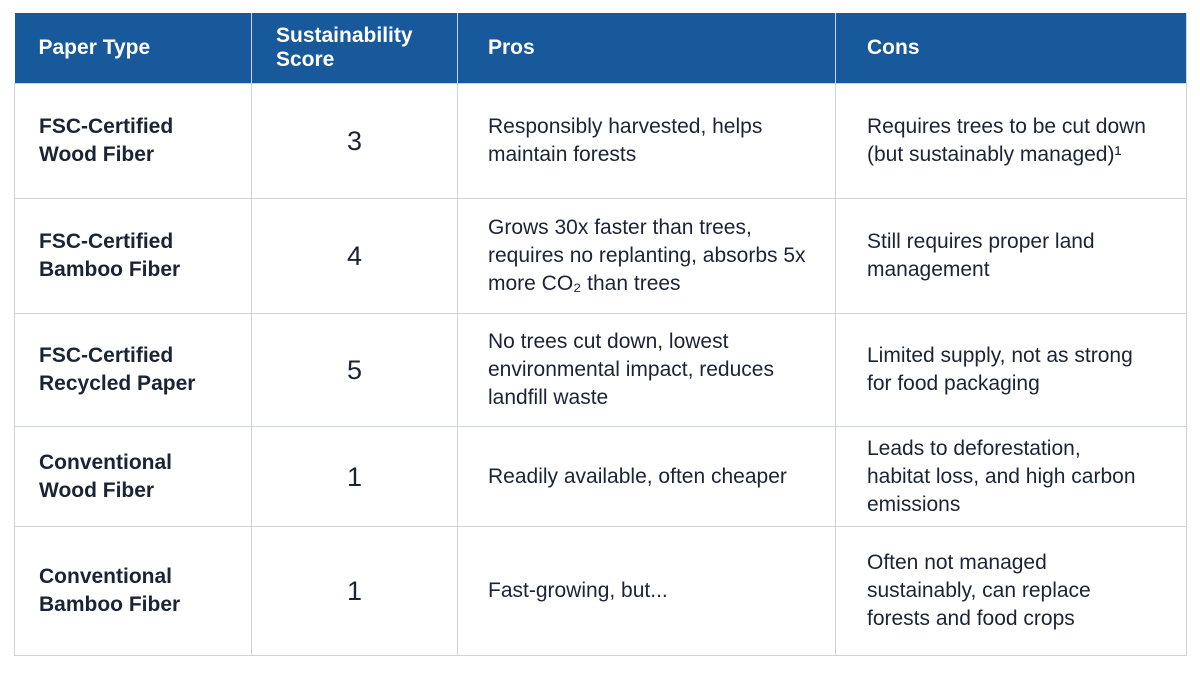 This screenshot has width=1200, height=675. I want to click on cons: Still requires proper land management, so click(1011, 256).